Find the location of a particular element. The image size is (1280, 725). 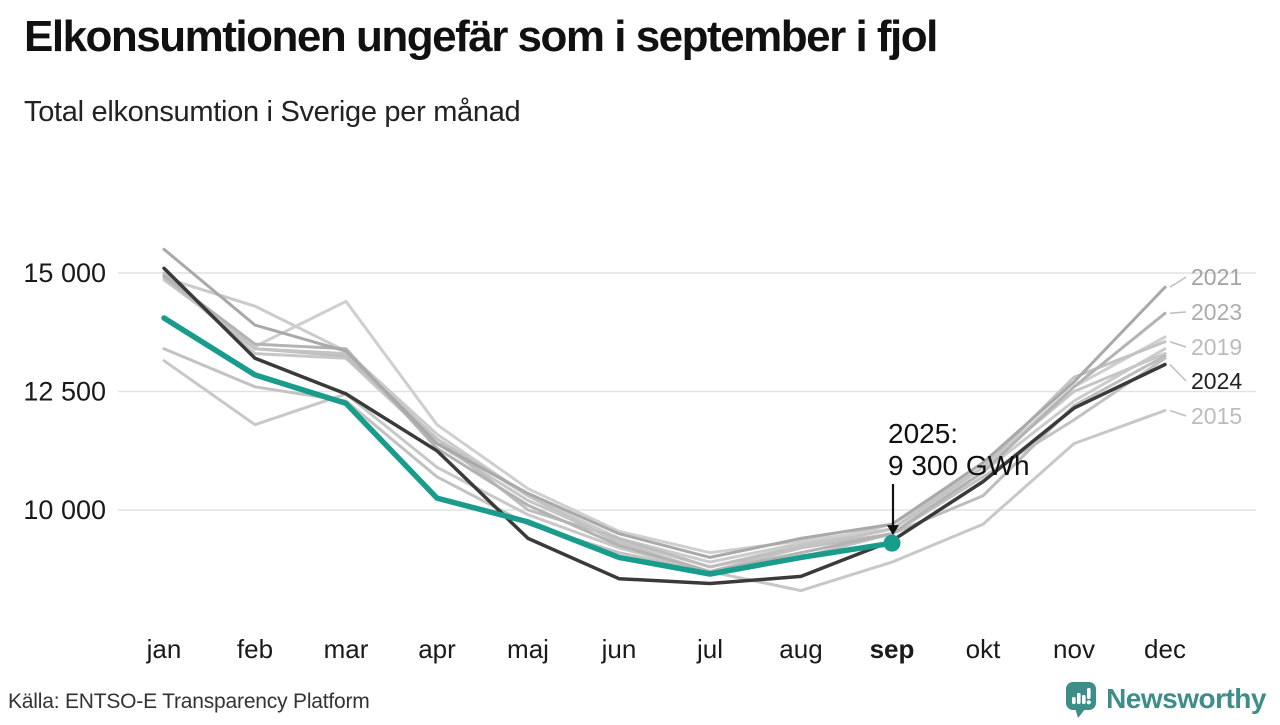

x-tick-jun: jun is located at coordinates (619, 649).